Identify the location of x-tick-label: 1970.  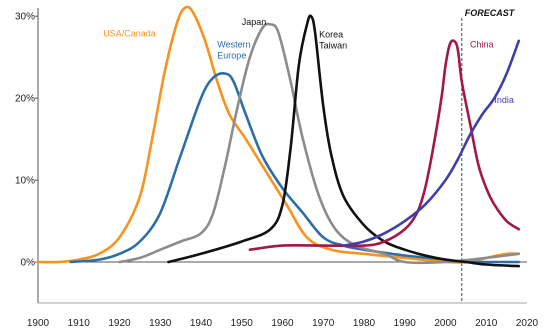
(323, 323).